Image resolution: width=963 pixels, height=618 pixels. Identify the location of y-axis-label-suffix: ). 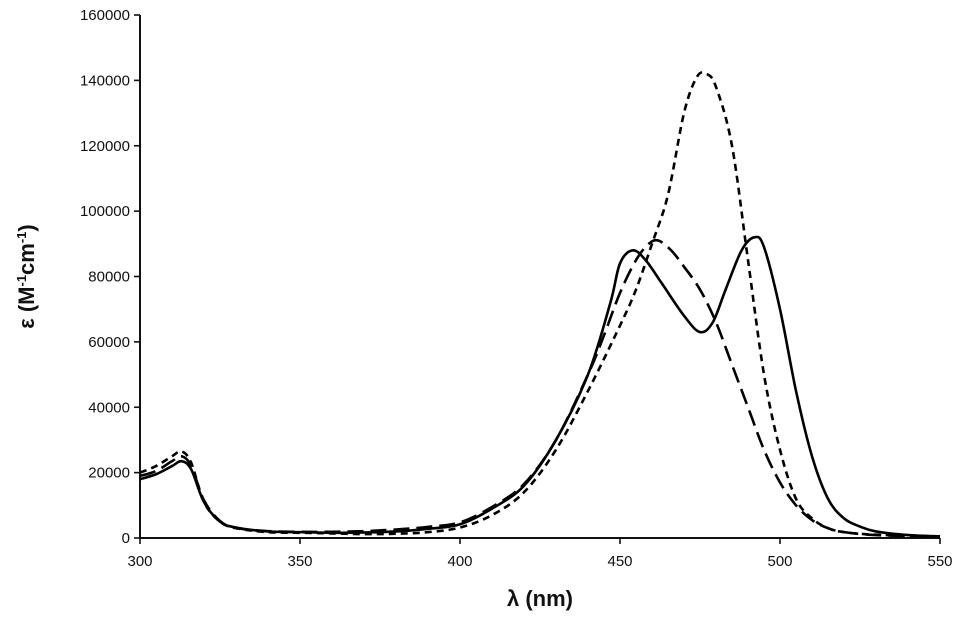
(26, 227).